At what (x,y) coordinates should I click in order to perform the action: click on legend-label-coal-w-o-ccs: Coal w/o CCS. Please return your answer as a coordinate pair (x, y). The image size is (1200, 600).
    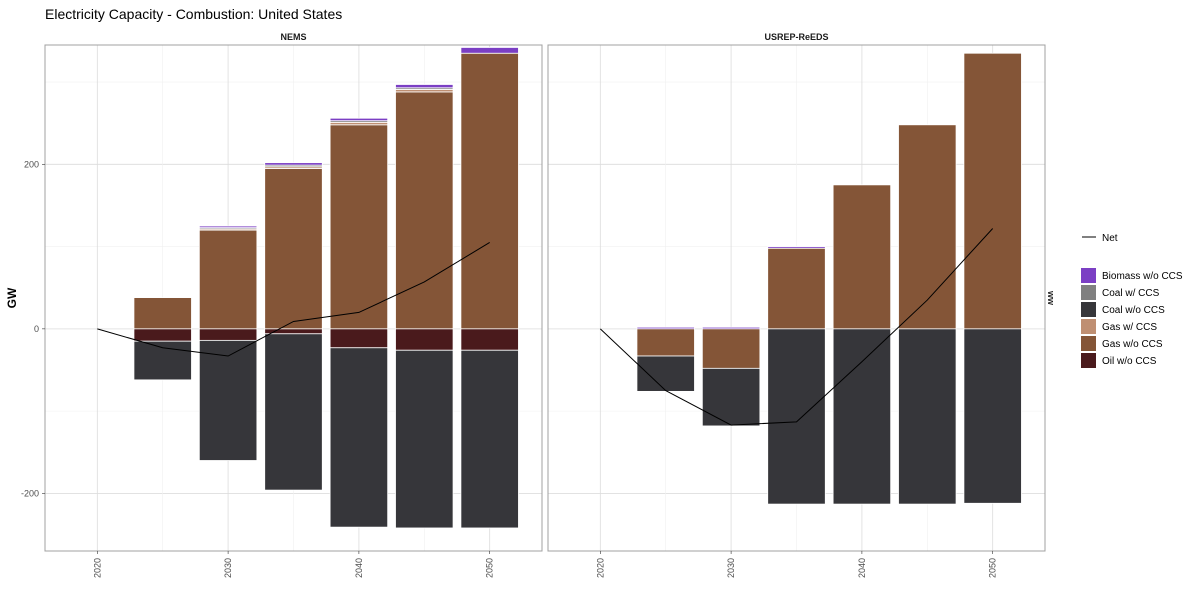
    Looking at the image, I should click on (1133, 310).